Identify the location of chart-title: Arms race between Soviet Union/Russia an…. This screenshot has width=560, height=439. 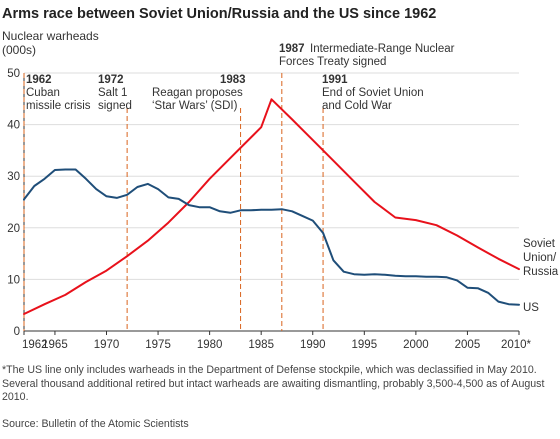
(219, 14).